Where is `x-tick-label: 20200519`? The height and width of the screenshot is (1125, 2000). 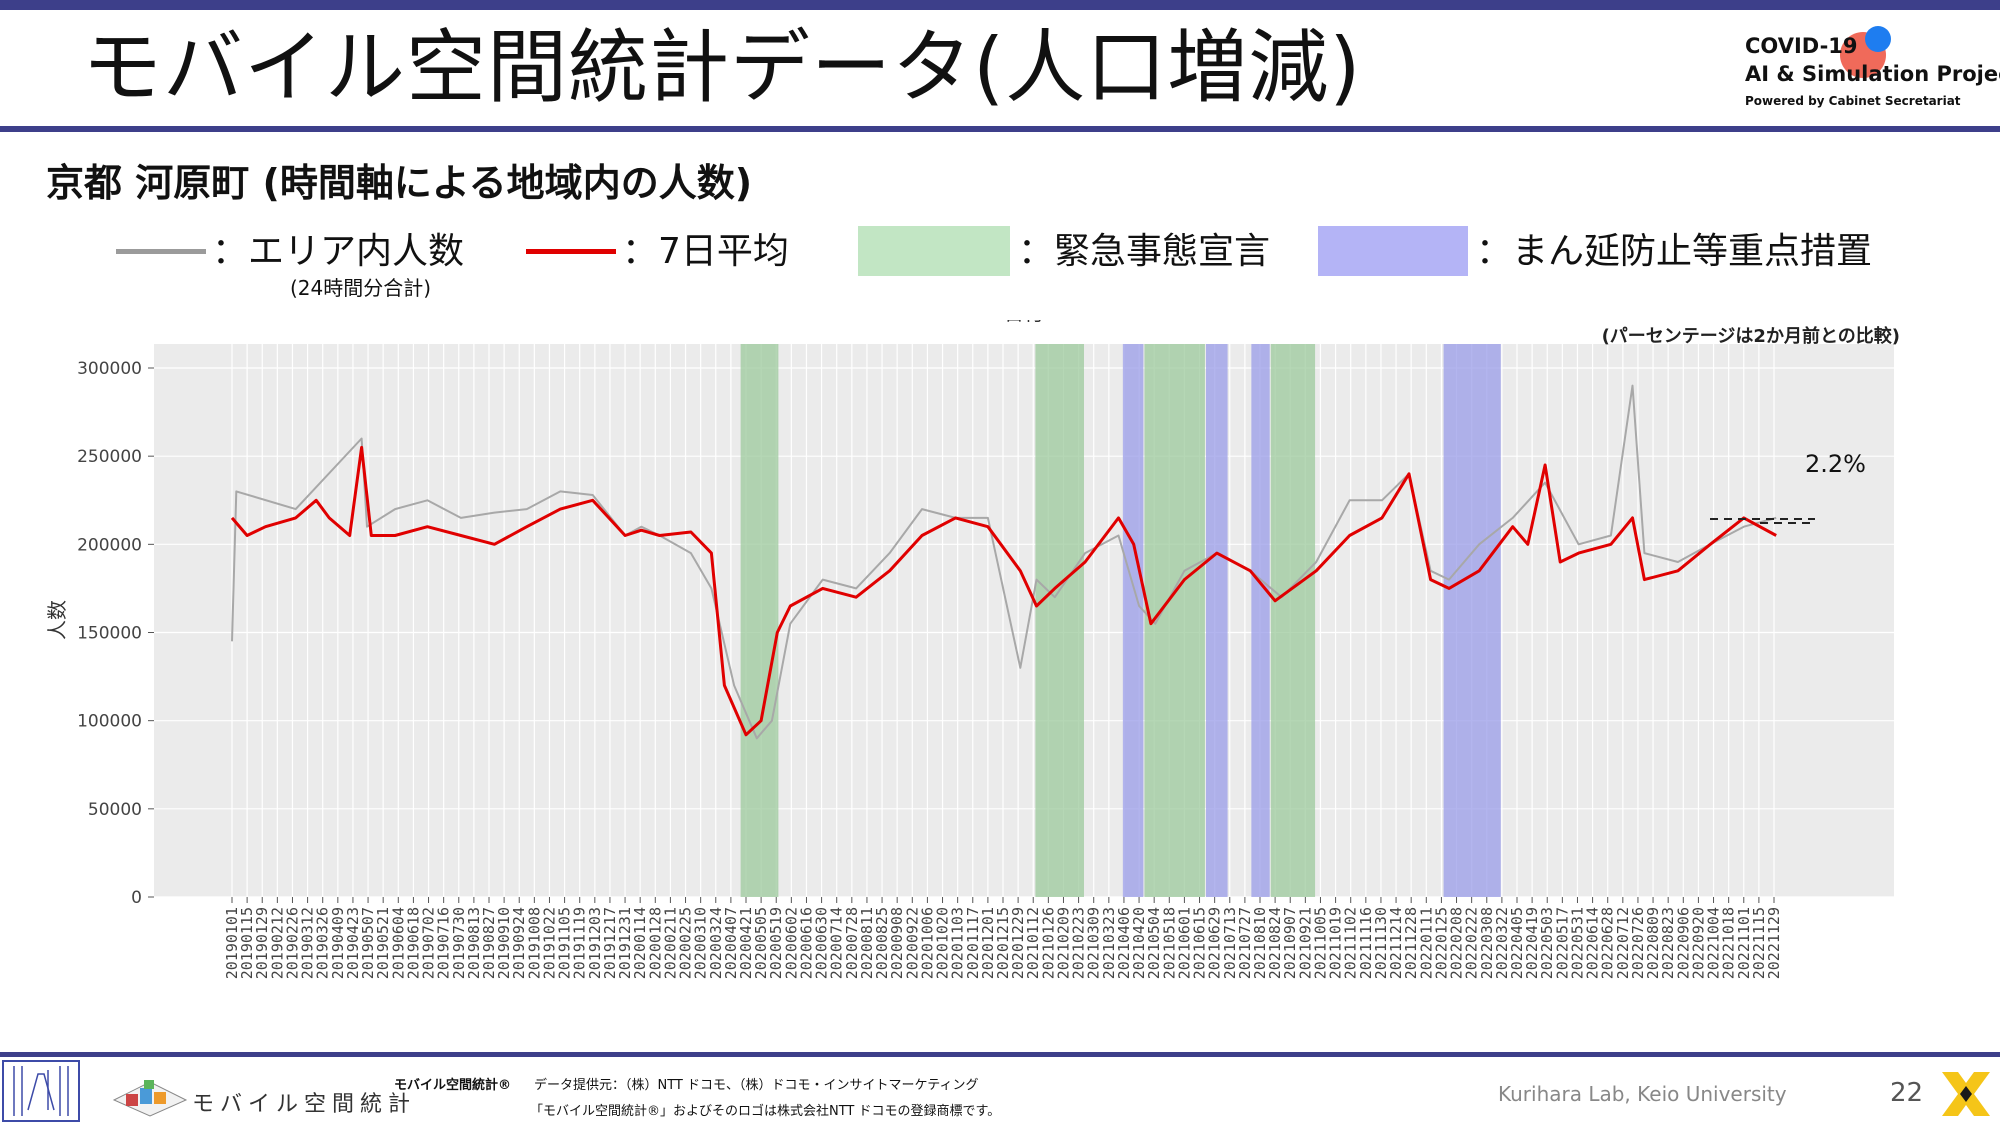 x-tick-label: 20200519 is located at coordinates (776, 943).